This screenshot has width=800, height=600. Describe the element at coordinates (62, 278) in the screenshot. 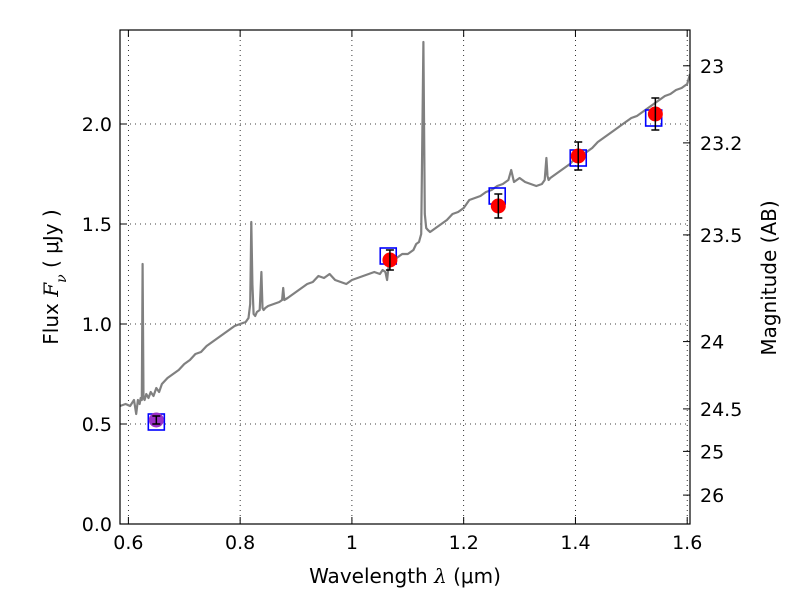

I see `y-axis-subscript: ν` at that location.